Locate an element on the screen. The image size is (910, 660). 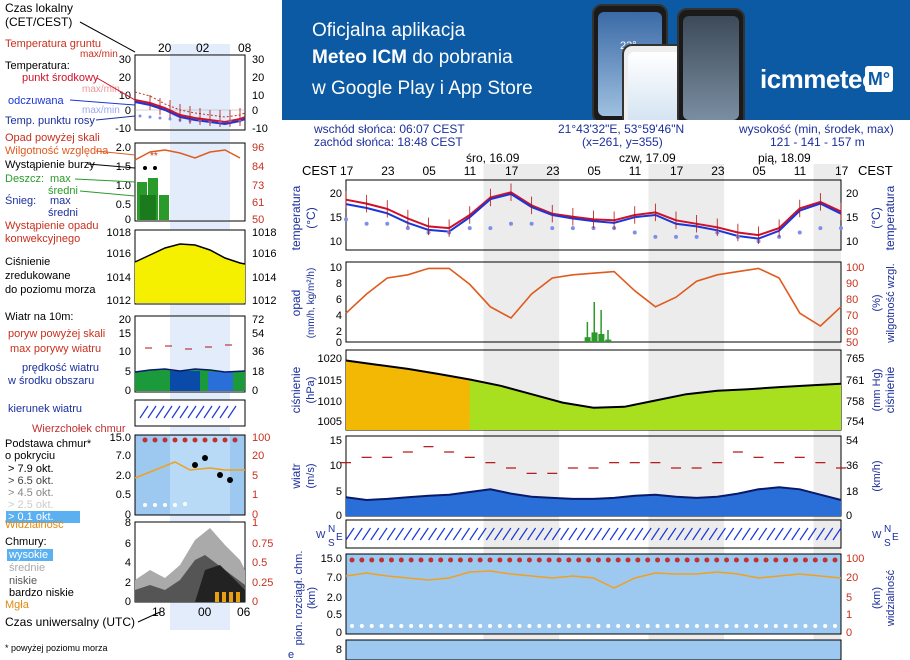
wind-axis-unit-r: (km/h) is located at coordinates (877, 475).